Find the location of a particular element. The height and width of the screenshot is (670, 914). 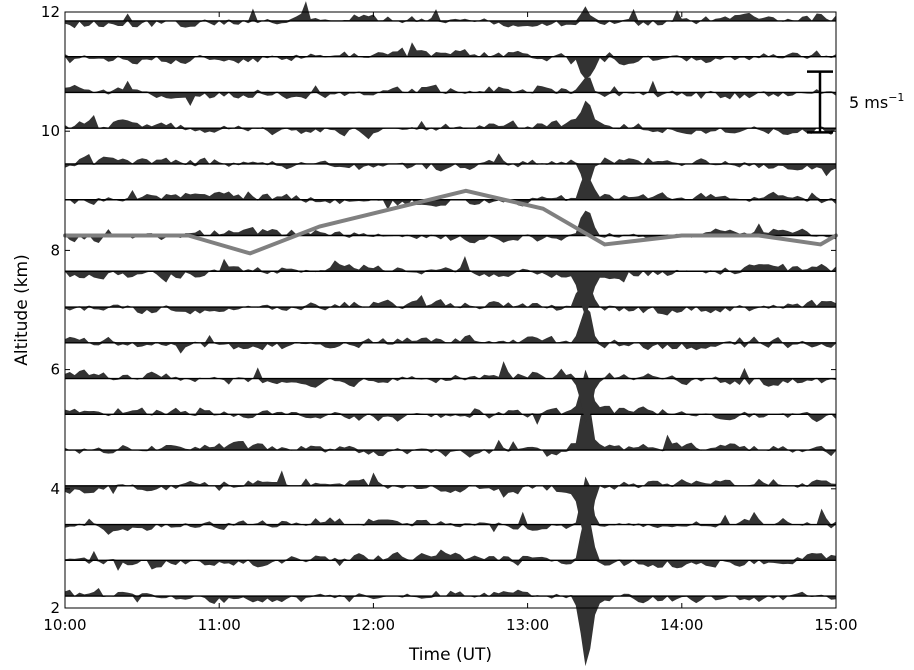

scale-bar is located at coordinates (820, 102).